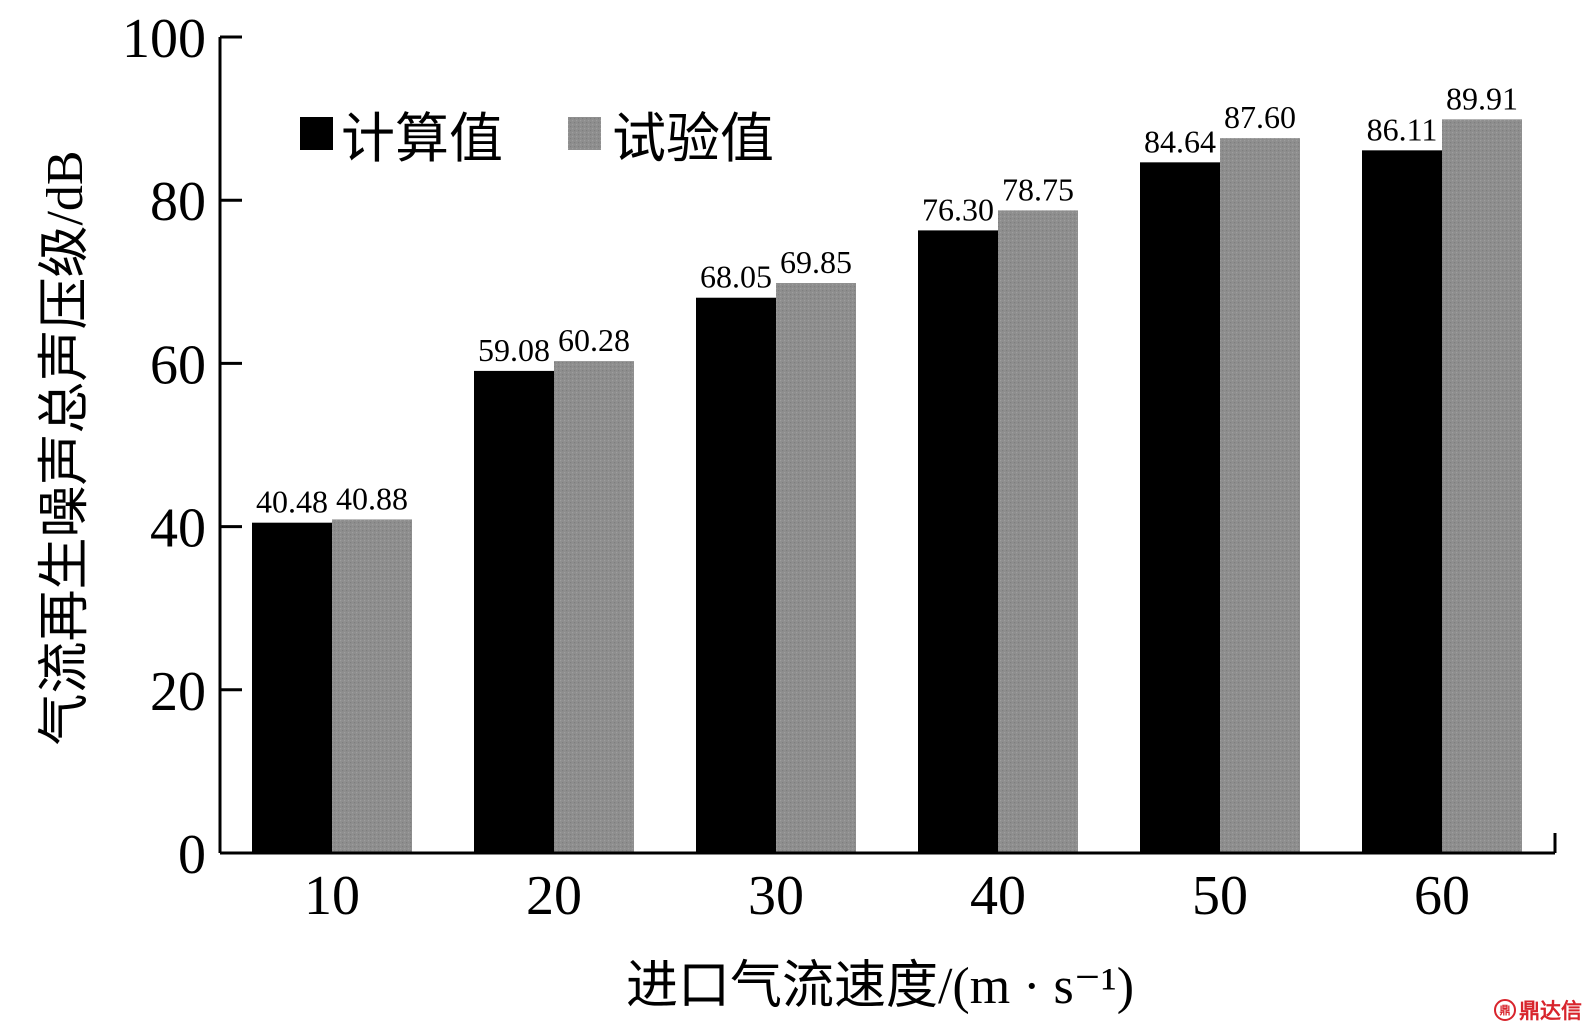  What do you see at coordinates (1402, 129) in the screenshot?
I see `value-label-calculated-60: 86.11` at bounding box center [1402, 129].